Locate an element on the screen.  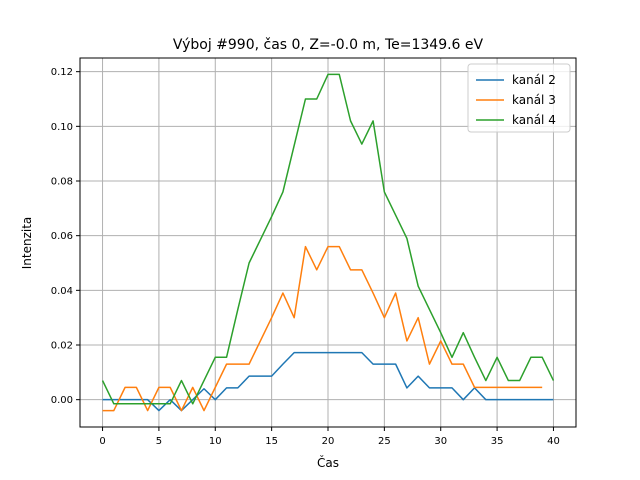
legend-label: kanál 3 is located at coordinates (534, 100).